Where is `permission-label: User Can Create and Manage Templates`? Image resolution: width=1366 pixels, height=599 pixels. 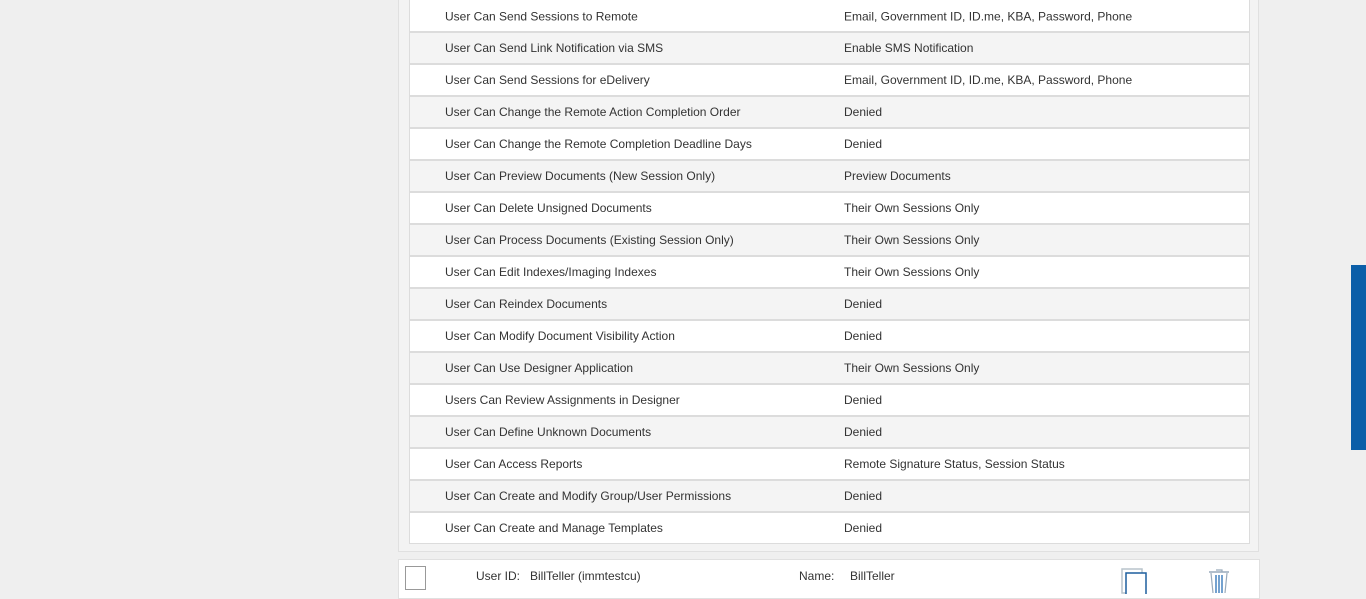
permission-label: User Can Create and Manage Templates is located at coordinates (554, 528).